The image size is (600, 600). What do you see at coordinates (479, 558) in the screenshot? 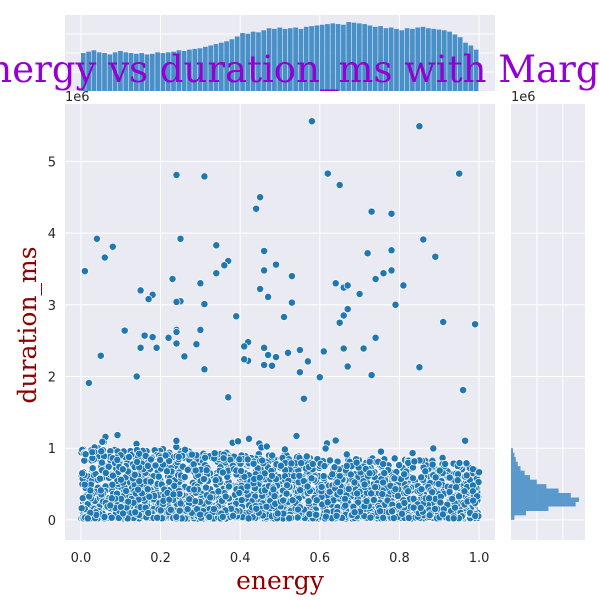
I see `x-tick-label: 1.0` at bounding box center [479, 558].